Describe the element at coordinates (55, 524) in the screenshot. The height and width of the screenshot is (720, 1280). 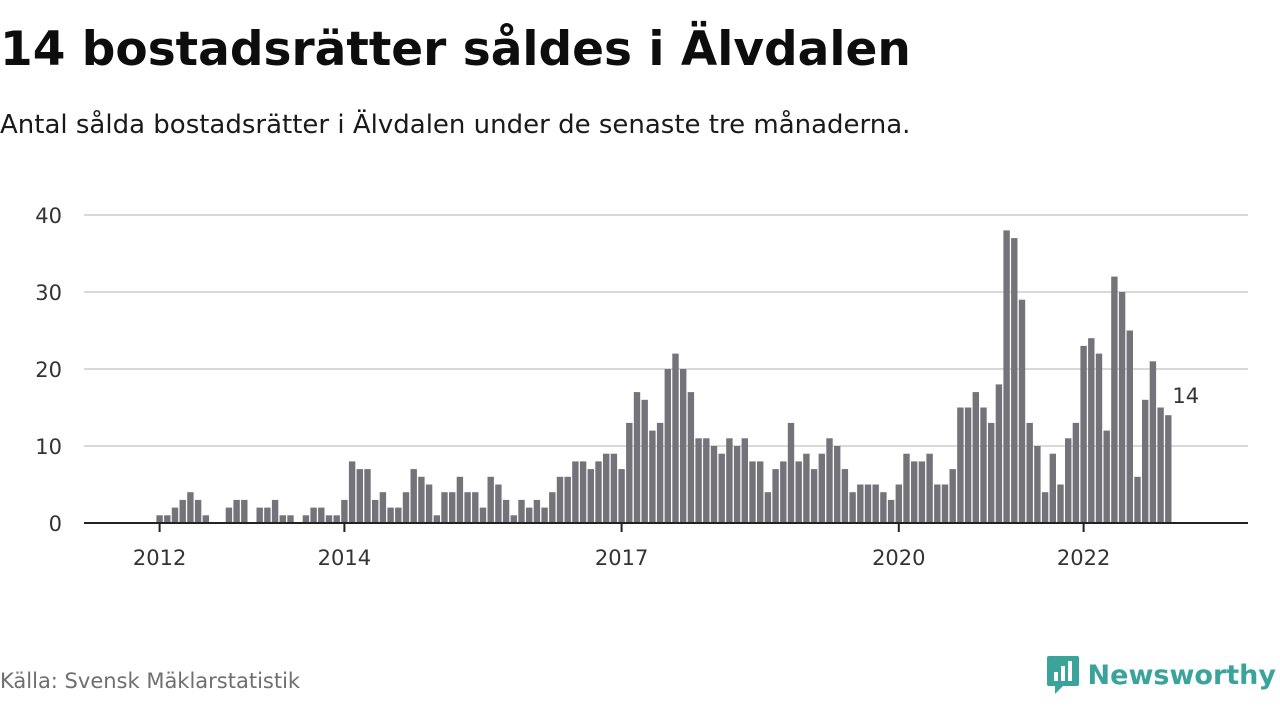
I see `y-tick-label: 0` at that location.